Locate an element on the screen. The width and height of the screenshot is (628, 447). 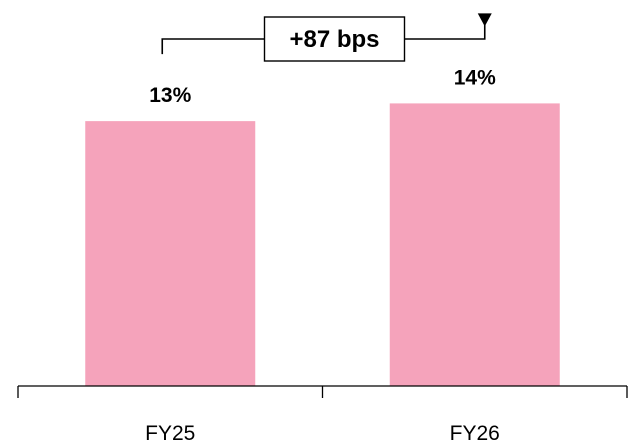
x-axis: FY25 FY26 is located at coordinates (322, 415).